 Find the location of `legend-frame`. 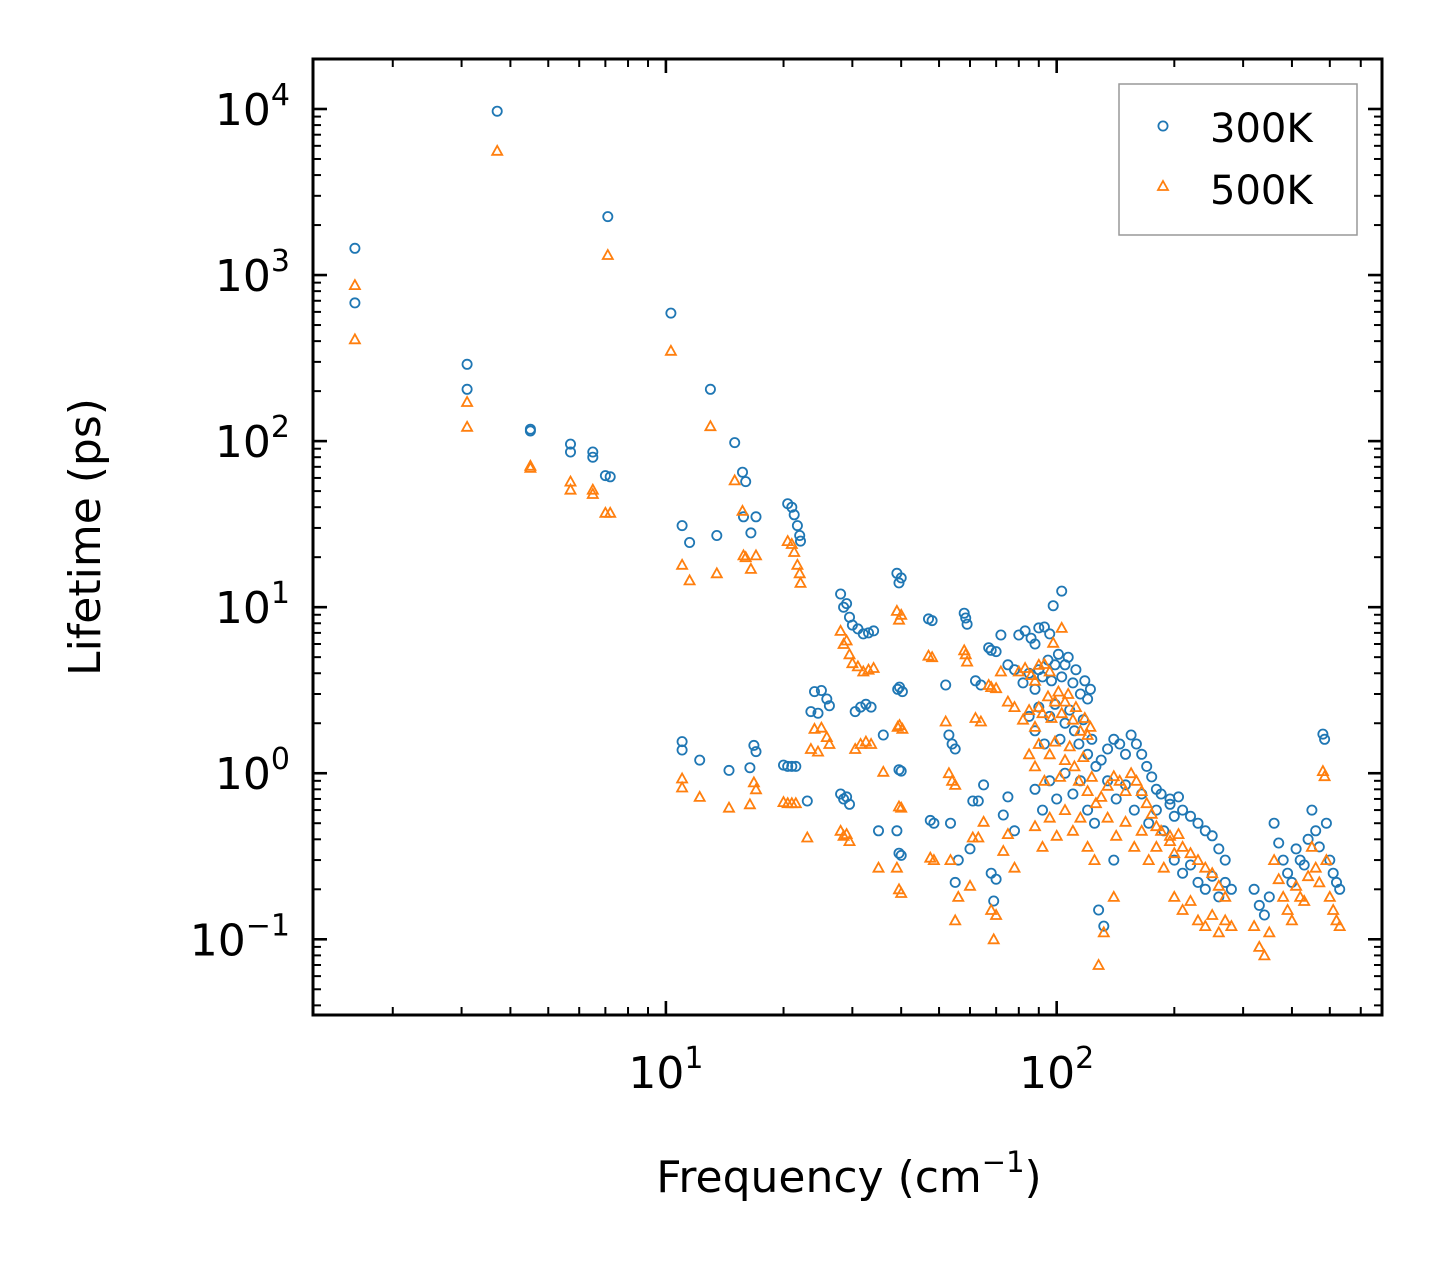

legend-frame is located at coordinates (1238, 159).